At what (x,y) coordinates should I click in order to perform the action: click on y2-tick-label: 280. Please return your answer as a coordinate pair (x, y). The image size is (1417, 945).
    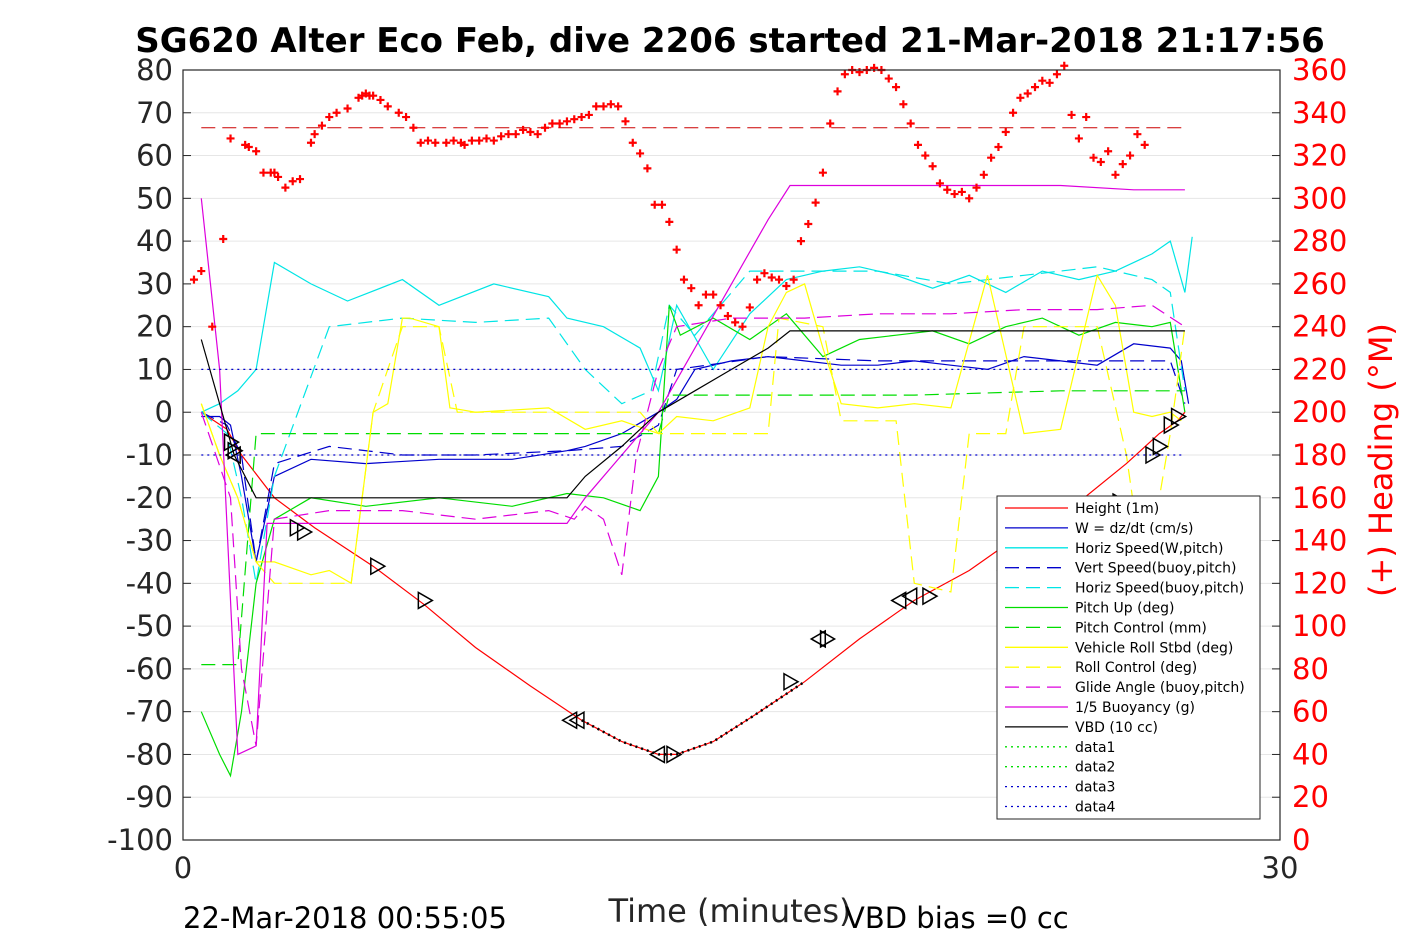
    Looking at the image, I should click on (1319, 241).